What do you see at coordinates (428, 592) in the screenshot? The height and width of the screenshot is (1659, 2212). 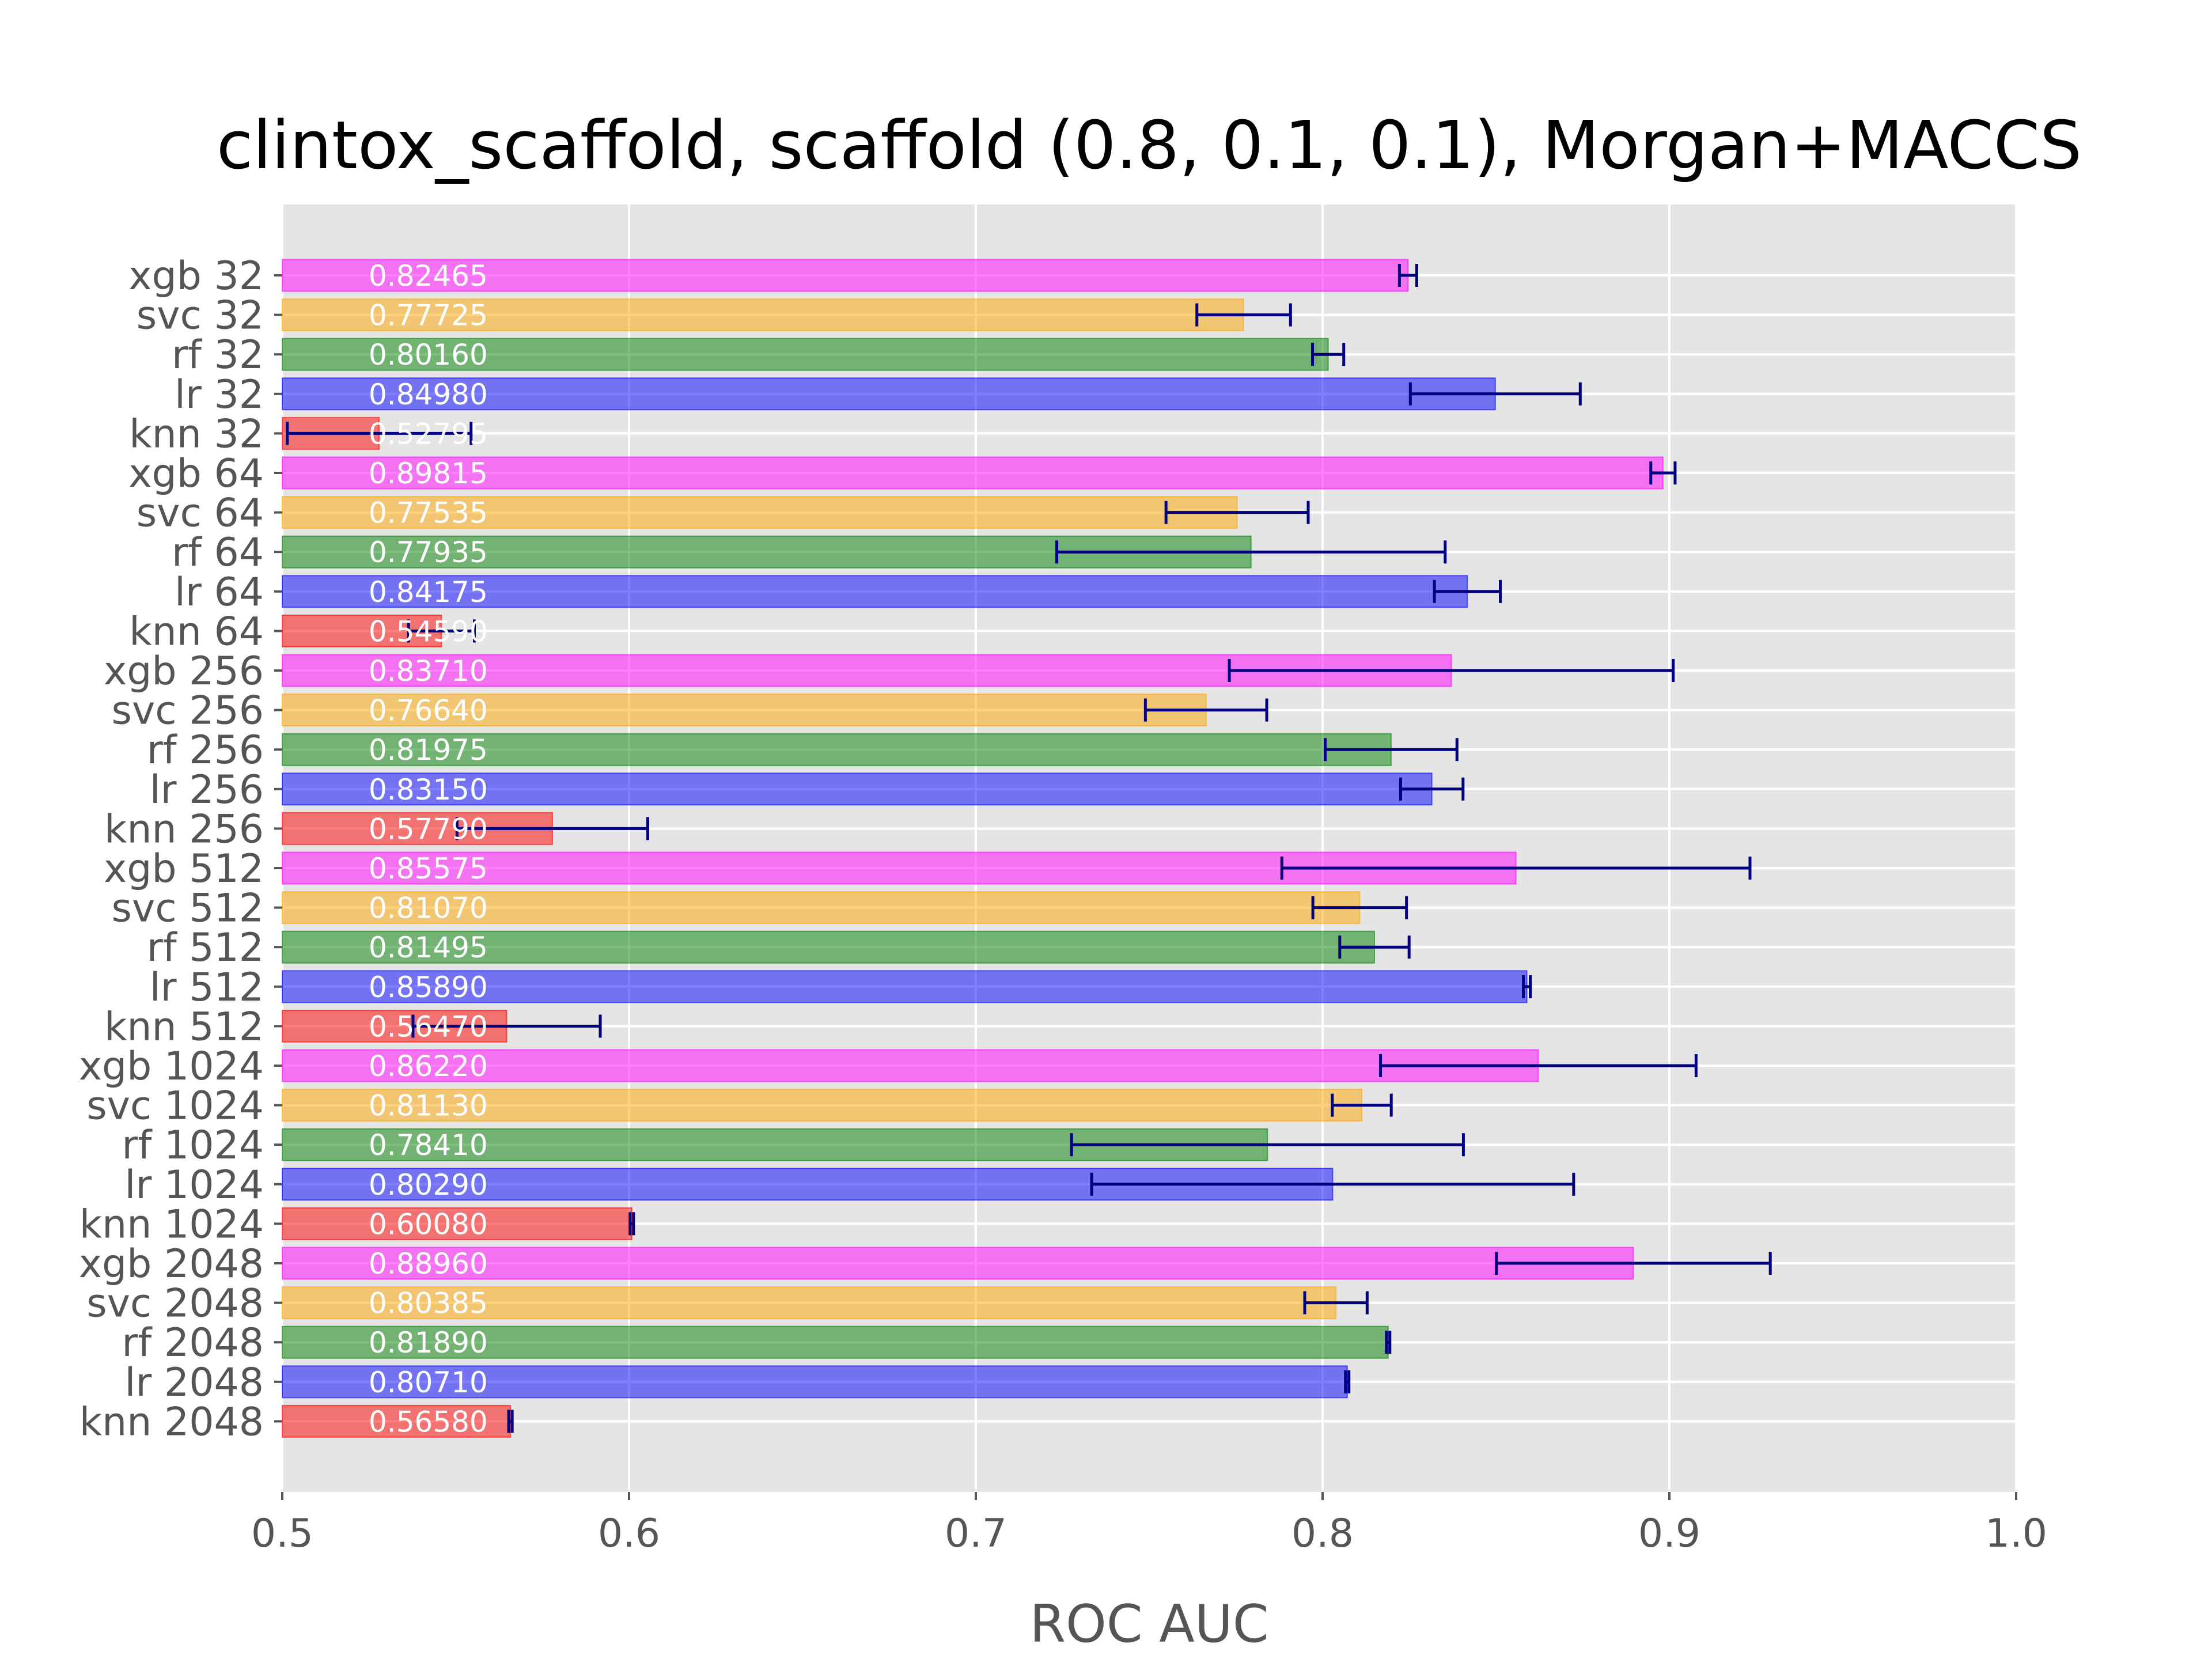 I see `value-label: 0.84175` at bounding box center [428, 592].